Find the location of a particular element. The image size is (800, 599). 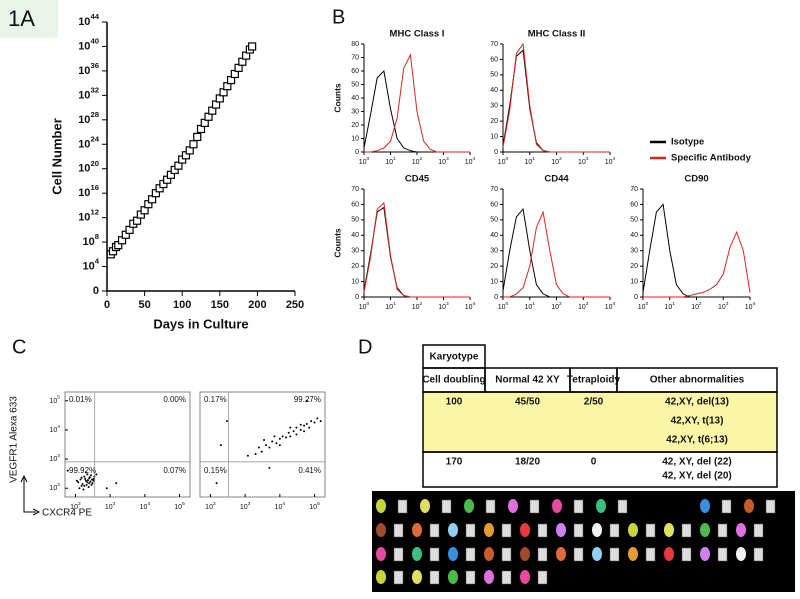

quadrant-label: 99.92% is located at coordinates (82, 470).